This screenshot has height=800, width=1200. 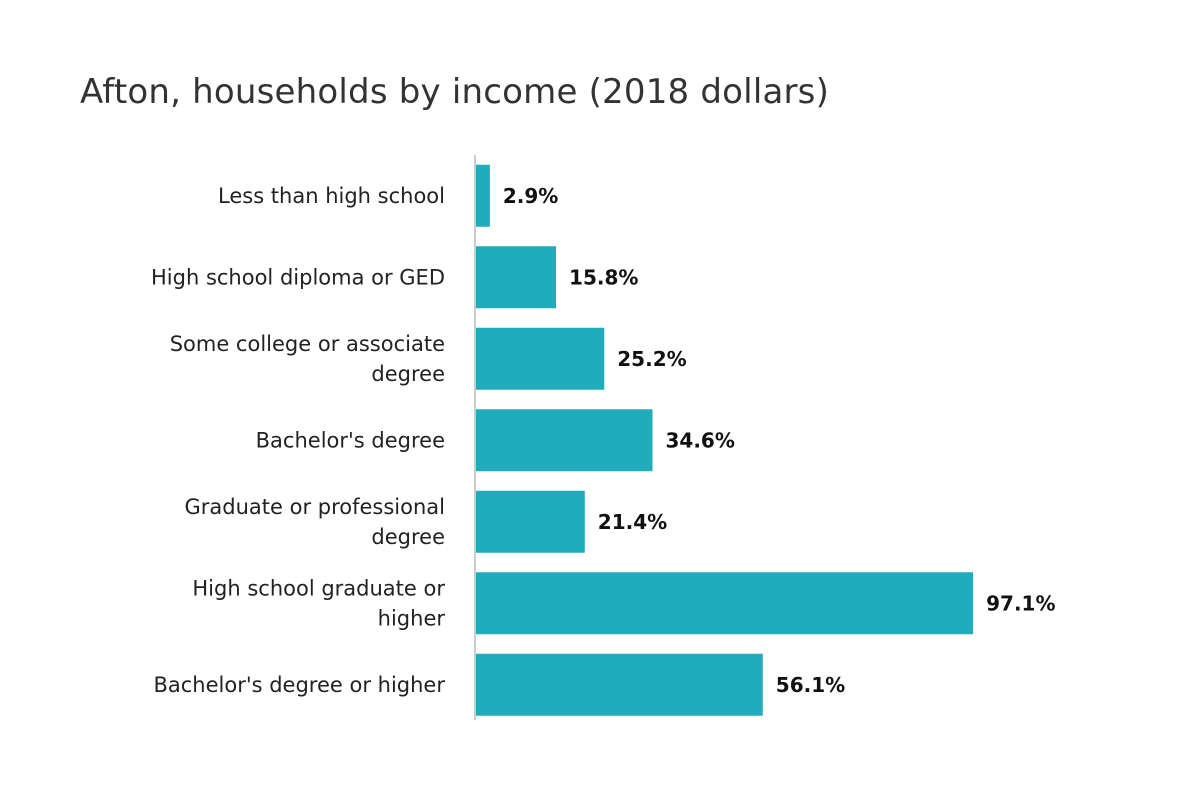 What do you see at coordinates (530, 196) in the screenshot?
I see `value-label: 2.9%` at bounding box center [530, 196].